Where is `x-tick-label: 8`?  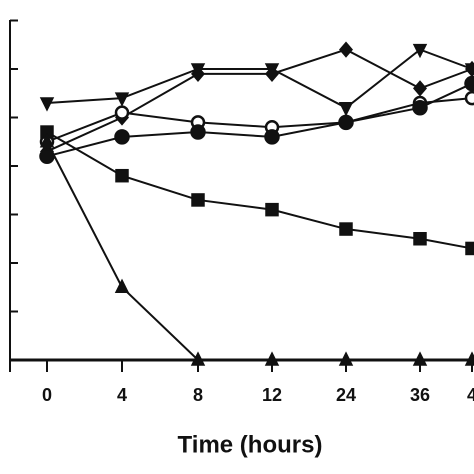
x-tick-label: 8 is located at coordinates (198, 395).